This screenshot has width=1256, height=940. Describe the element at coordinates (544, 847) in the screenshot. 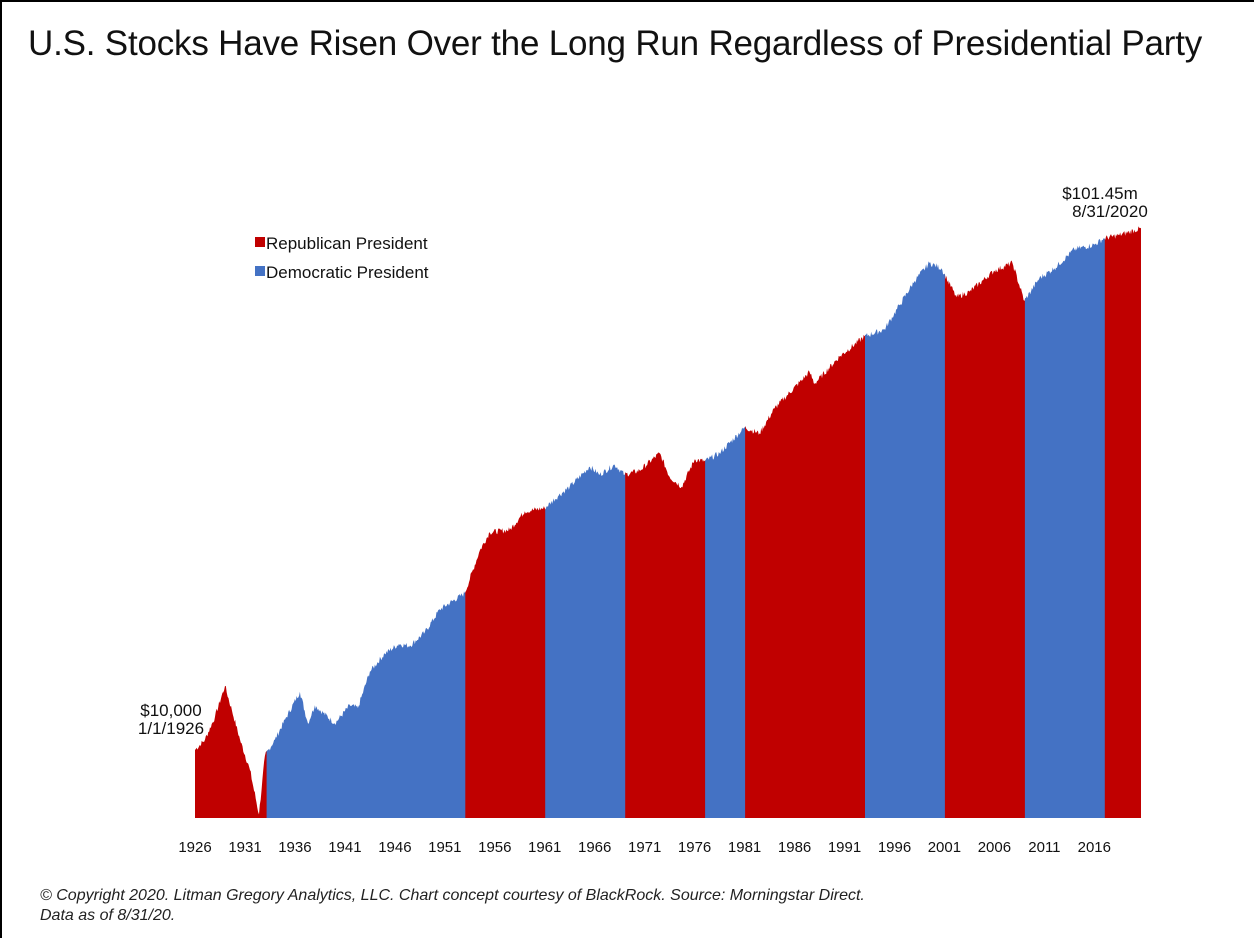

I see `x-tick-label-1961: 1961` at that location.